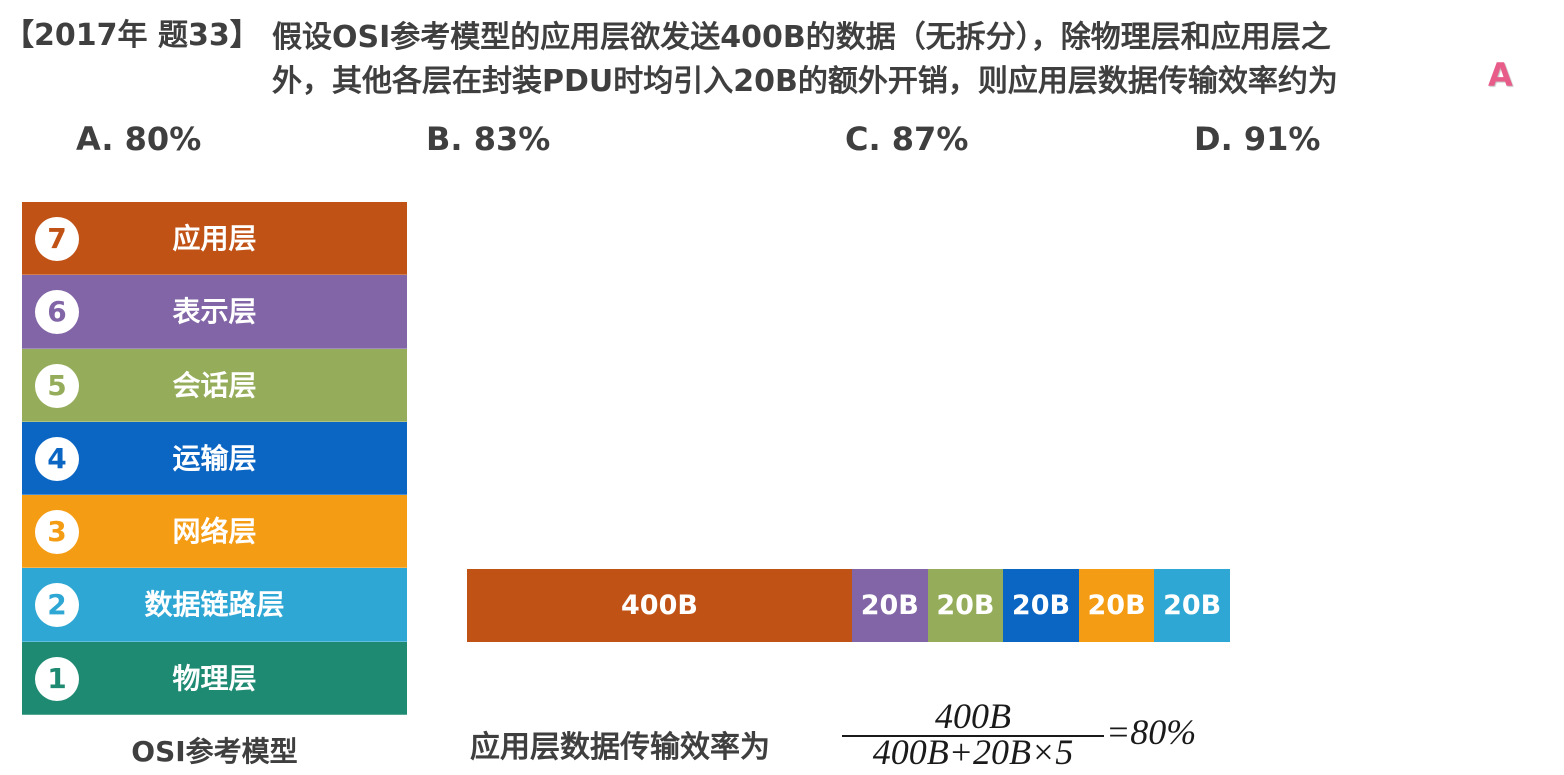  I want to click on osi-layer-4: 4 运输层, so click(214, 458).